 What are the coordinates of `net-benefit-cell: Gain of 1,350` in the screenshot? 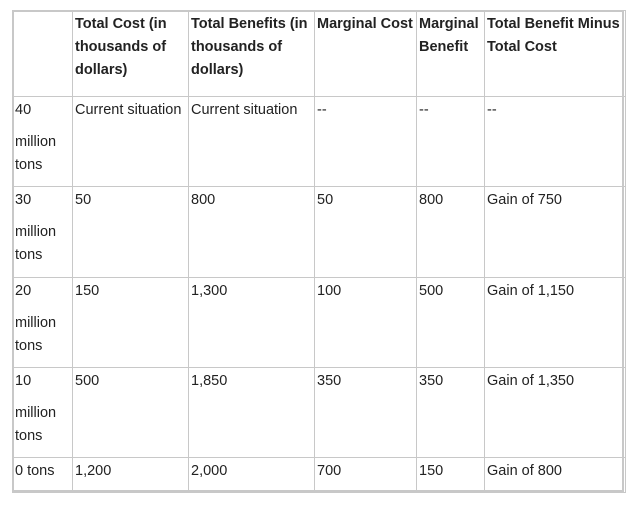 It's located at (555, 412).